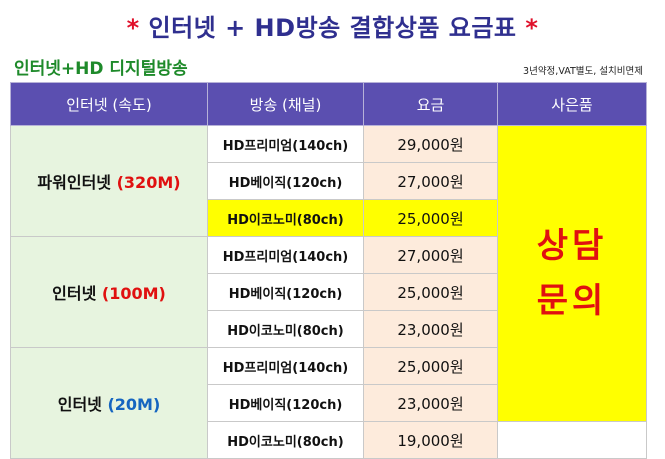  I want to click on fee-cell-highlighted: 25,000원, so click(430, 218).